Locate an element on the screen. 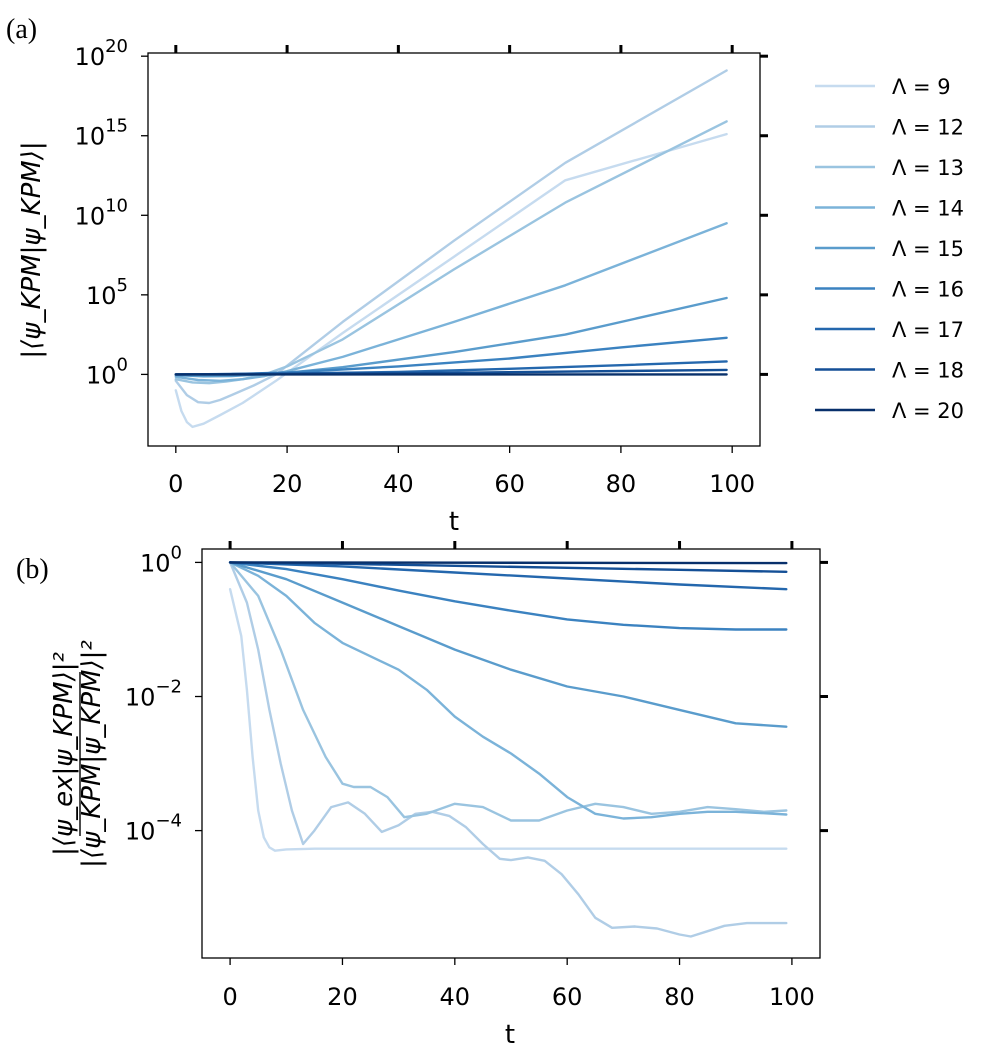 The width and height of the screenshot is (997, 1050). panel-a-label: (a) is located at coordinates (21, 29).